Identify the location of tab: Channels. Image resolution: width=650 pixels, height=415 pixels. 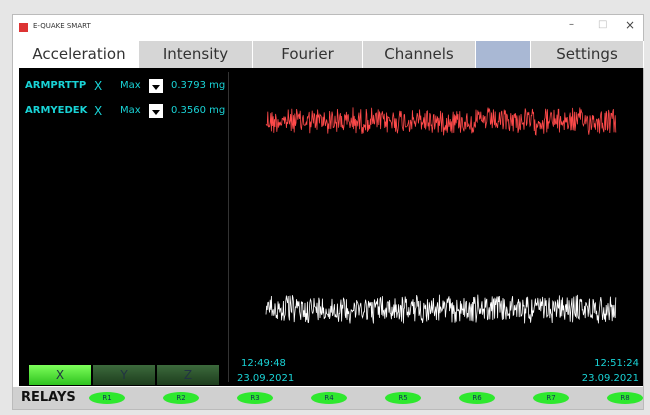
(419, 54).